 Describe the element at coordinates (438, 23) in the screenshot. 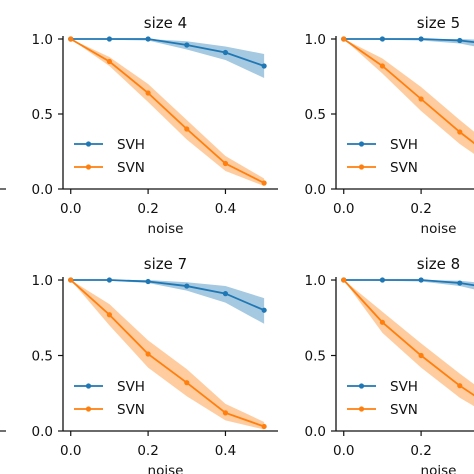

I see `chart-title: size 5` at that location.